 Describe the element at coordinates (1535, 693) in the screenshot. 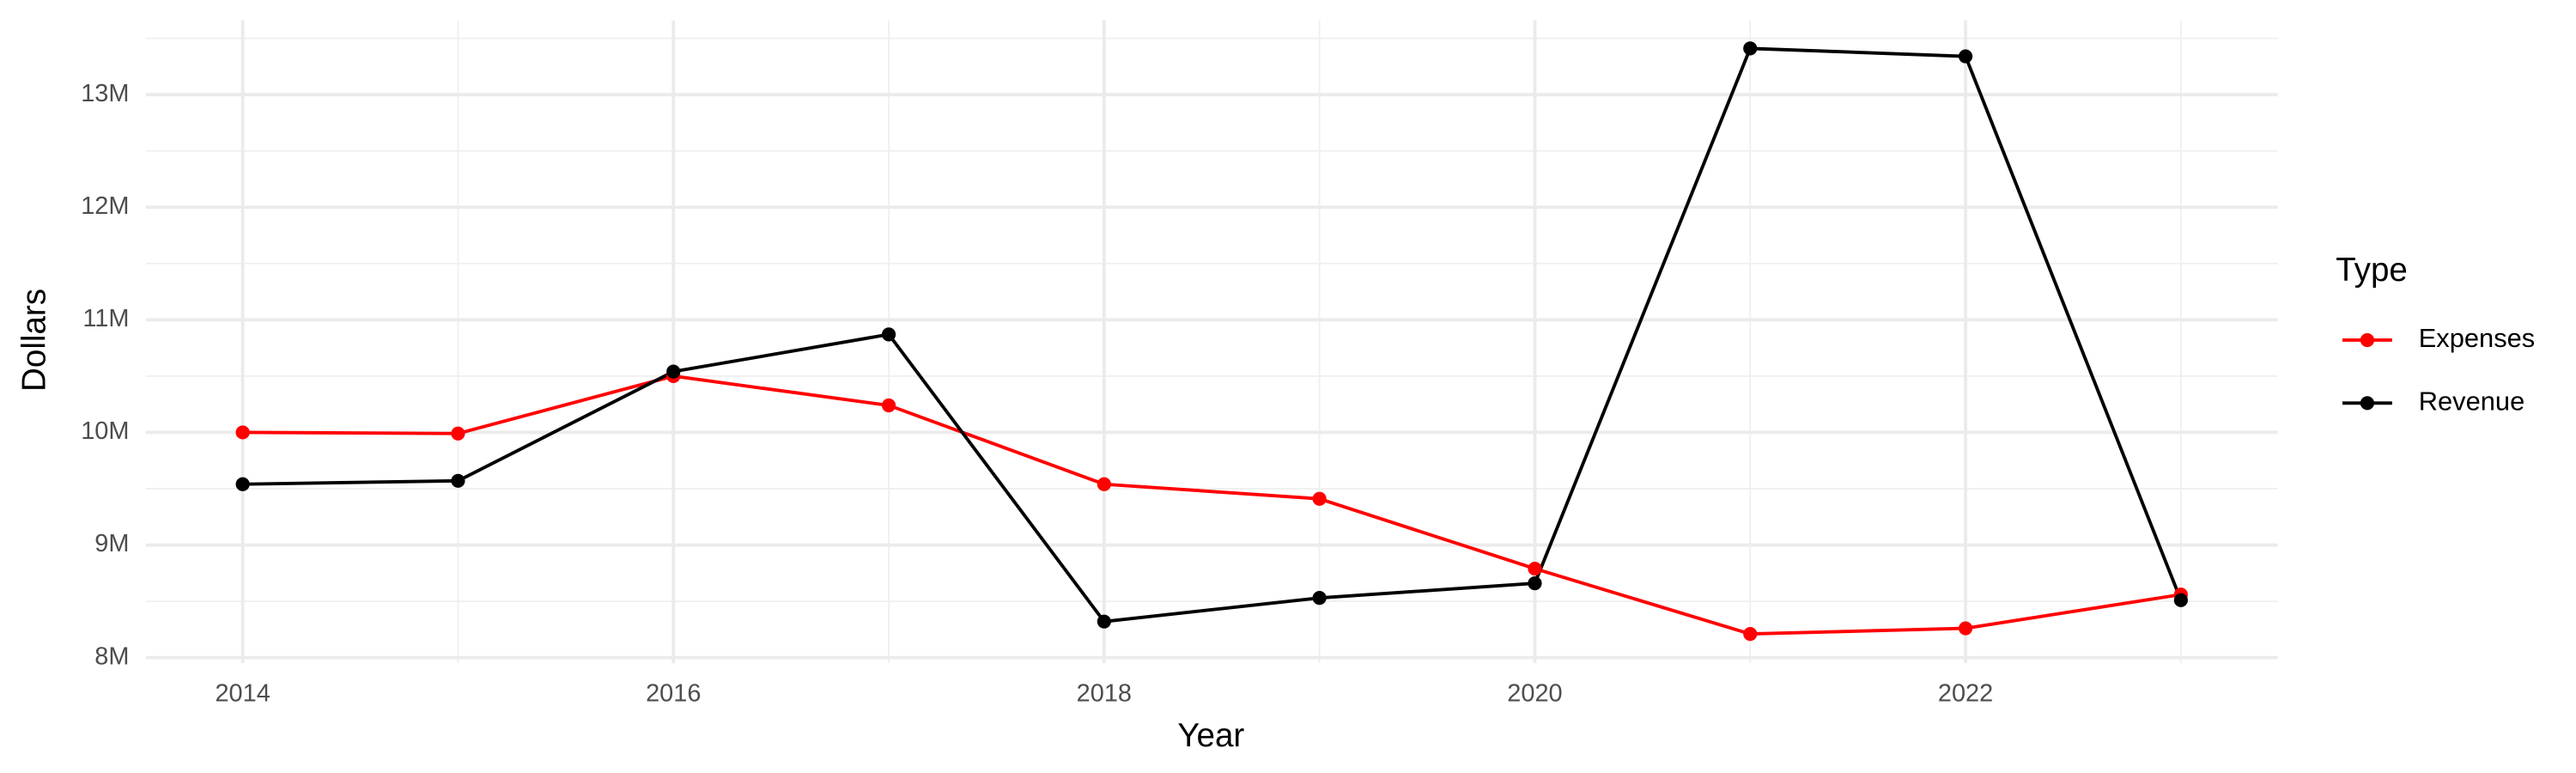

I see `x-tick-label: 2020` at that location.